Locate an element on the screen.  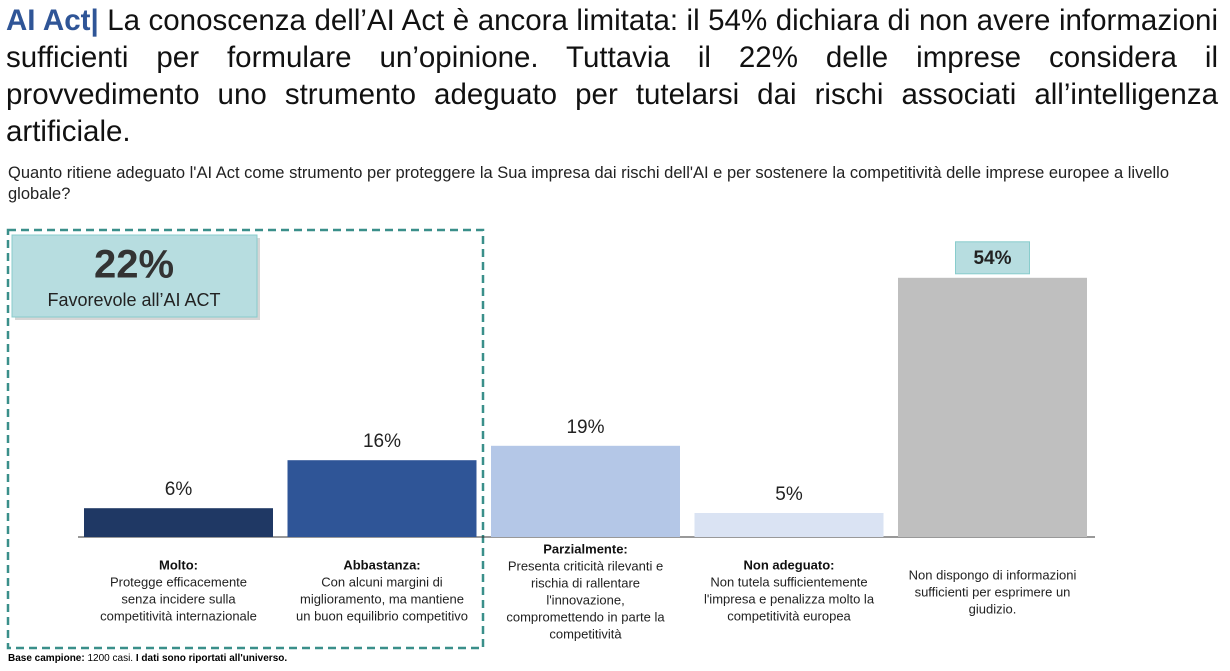
category-description: l'impresa e penalizza molto la is located at coordinates (789, 598).